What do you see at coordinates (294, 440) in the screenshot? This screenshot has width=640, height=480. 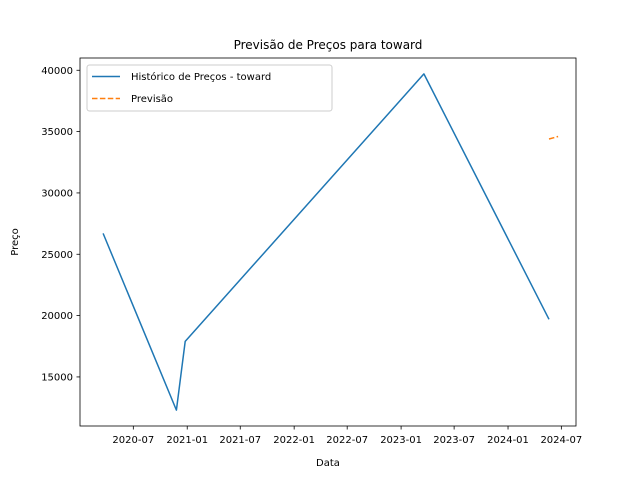 I see `x-tick-label: 2022-01` at bounding box center [294, 440].